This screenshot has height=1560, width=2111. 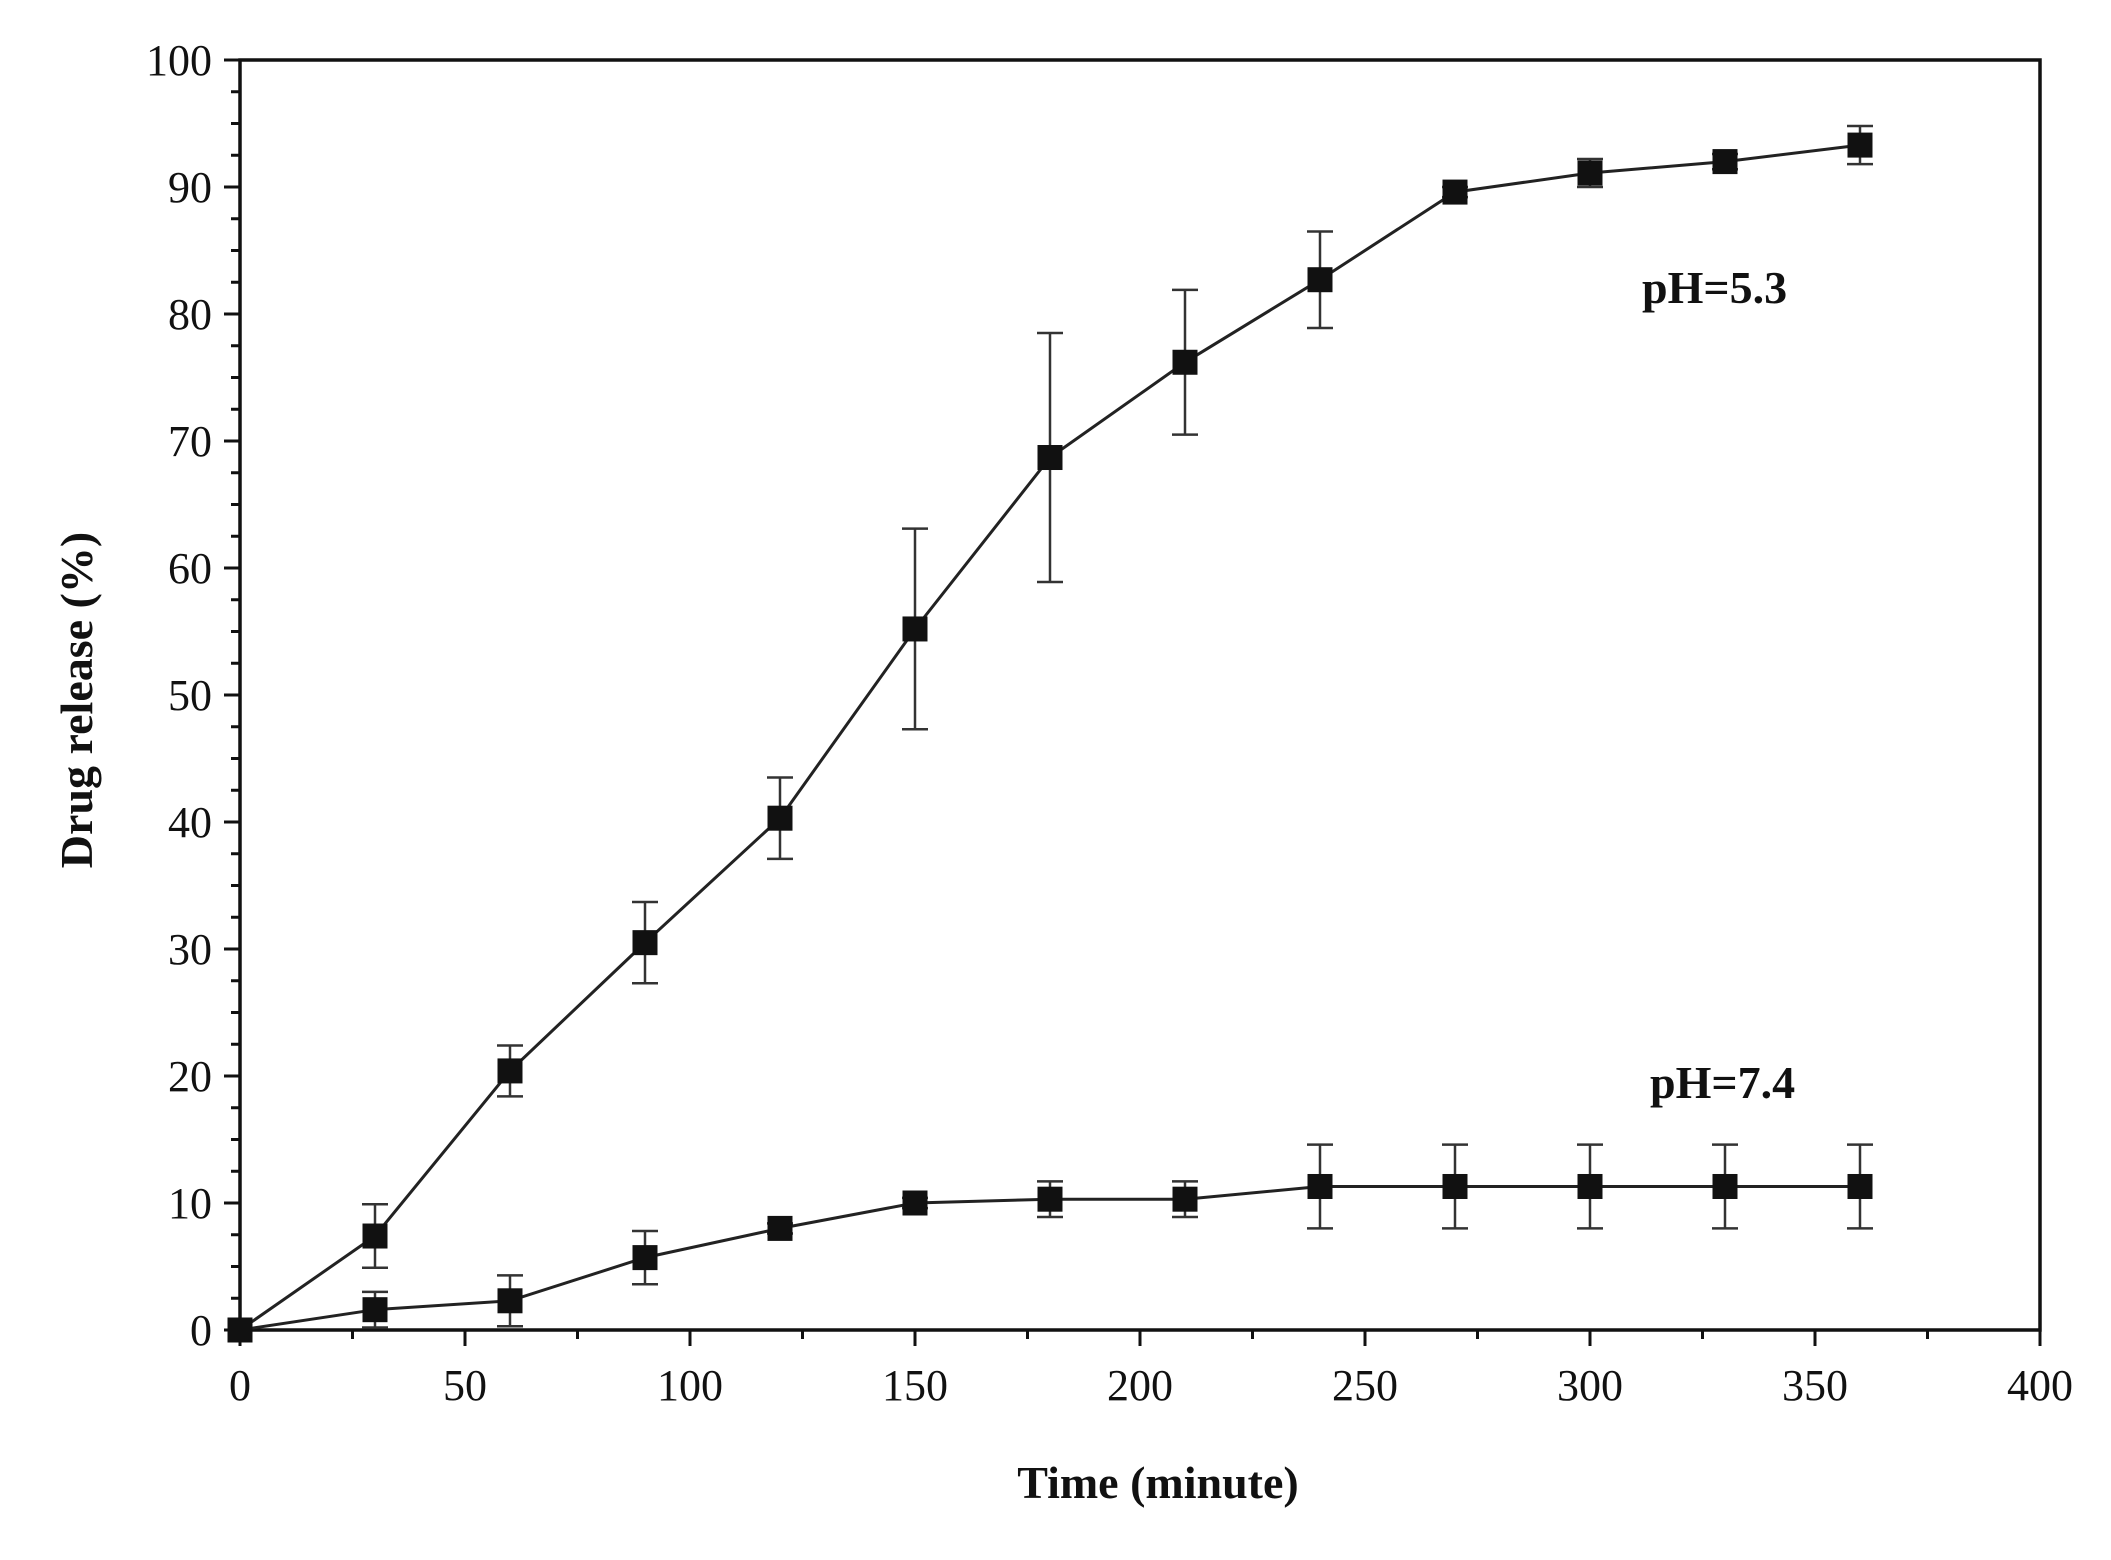 What do you see at coordinates (915, 1385) in the screenshot?
I see `x-tick-label: 150` at bounding box center [915, 1385].